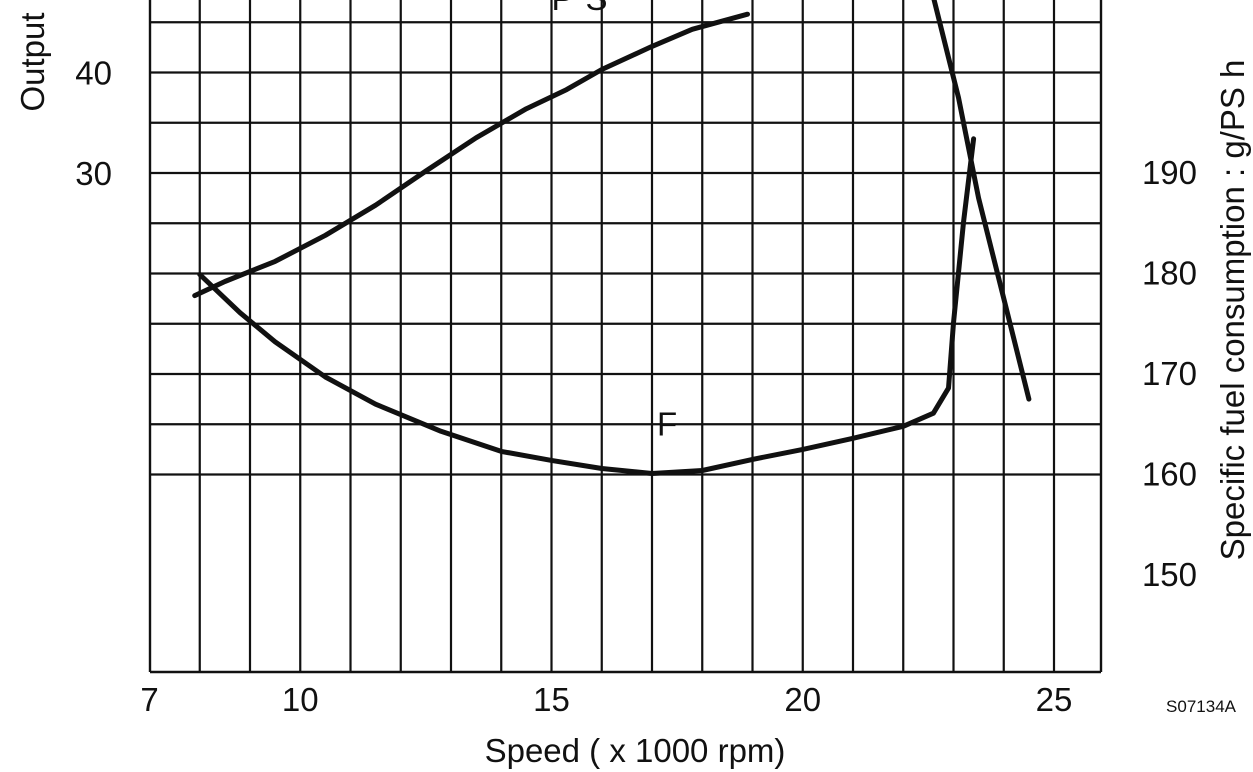  Describe the element at coordinates (586, 8) in the screenshot. I see `curve-label-ps: PS` at that location.